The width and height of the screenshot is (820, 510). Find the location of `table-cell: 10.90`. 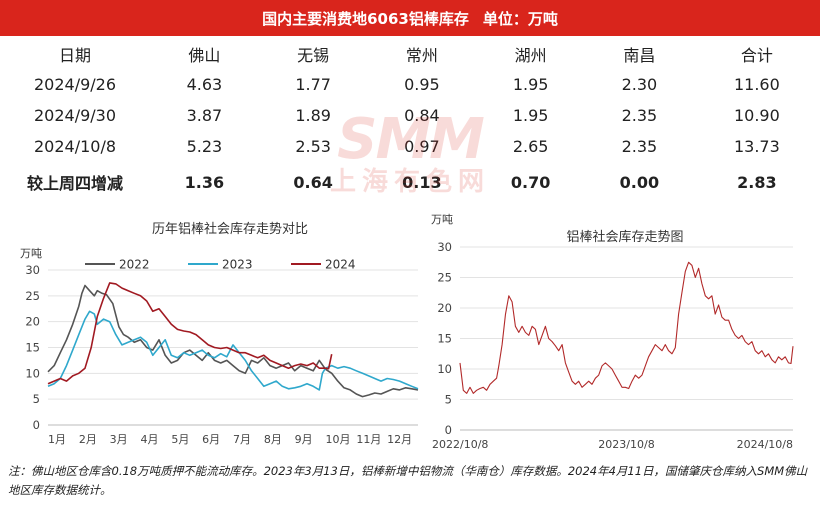

table-cell: 10.90 is located at coordinates (756, 115).